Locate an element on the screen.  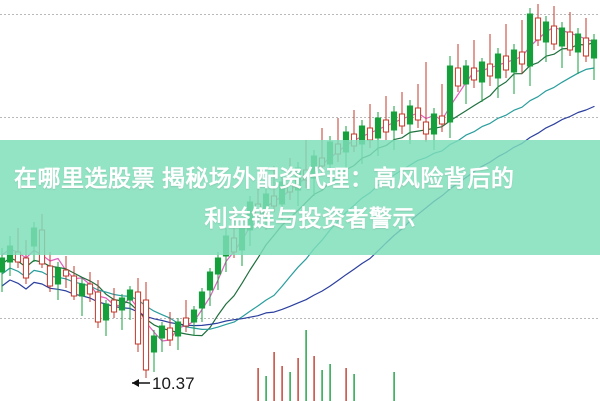
price-arrow-annotation is located at coordinates (141, 383).